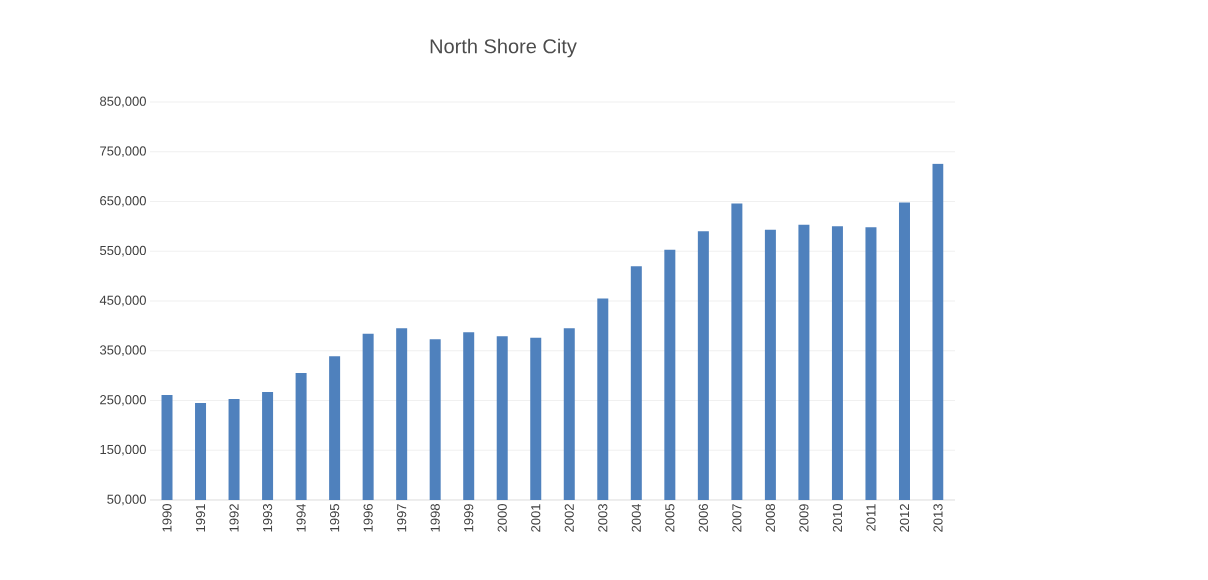  What do you see at coordinates (469, 518) in the screenshot?
I see `x-tick-label: 1999` at bounding box center [469, 518].